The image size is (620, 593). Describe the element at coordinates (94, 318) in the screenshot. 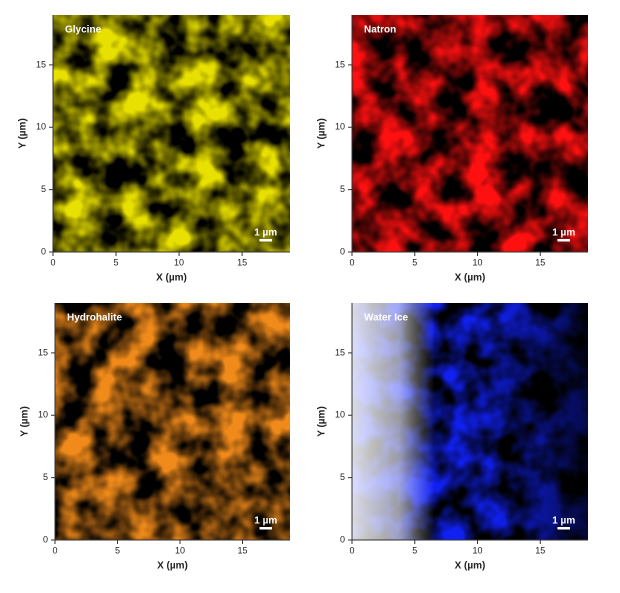

I see `panel-title: Hydrohalite` at that location.